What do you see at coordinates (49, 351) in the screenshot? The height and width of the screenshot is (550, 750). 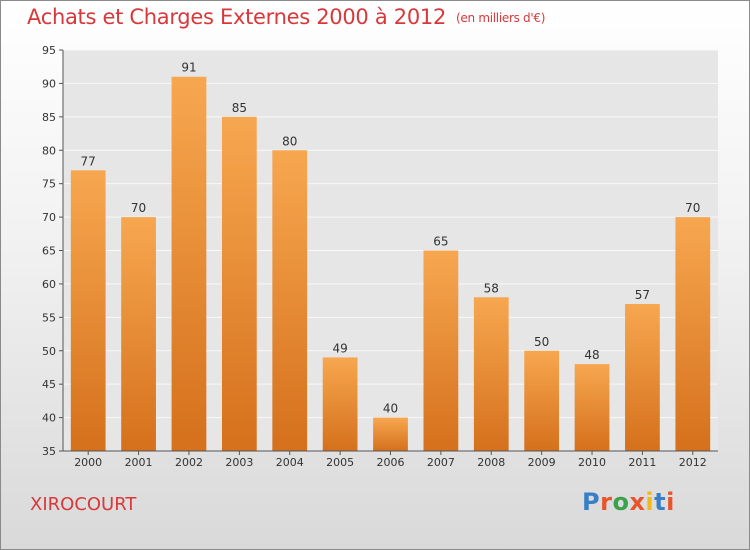 I see `y-tick-label: 50` at bounding box center [49, 351].